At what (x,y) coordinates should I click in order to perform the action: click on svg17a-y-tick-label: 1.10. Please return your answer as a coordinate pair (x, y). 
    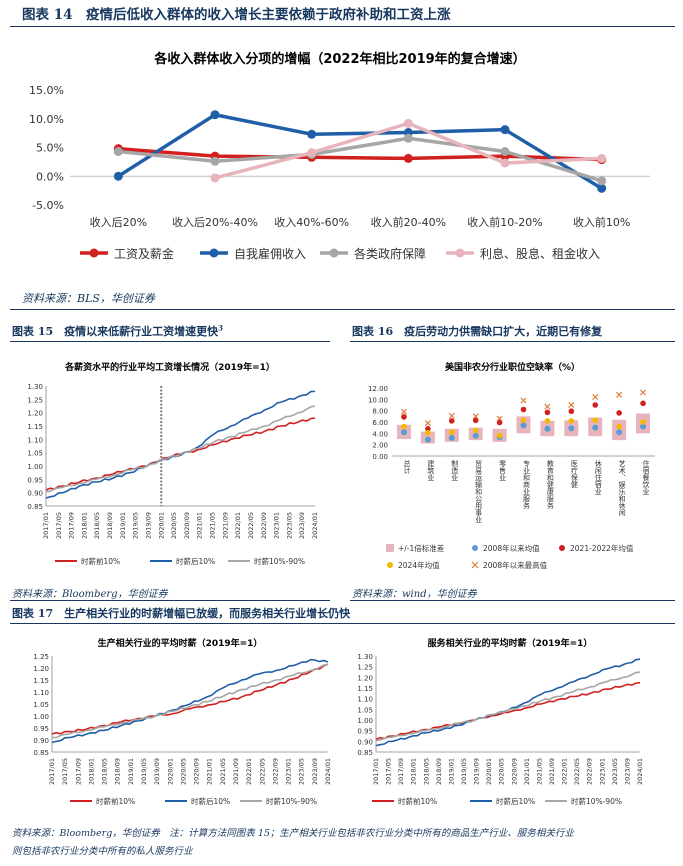
    Looking at the image, I should click on (41, 693).